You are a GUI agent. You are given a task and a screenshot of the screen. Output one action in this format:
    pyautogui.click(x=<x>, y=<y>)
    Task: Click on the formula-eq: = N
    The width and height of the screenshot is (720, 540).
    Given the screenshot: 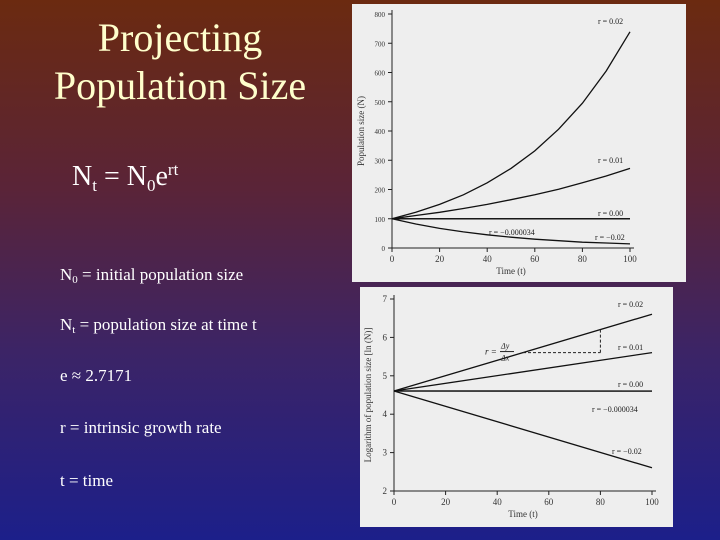 What is the action you would take?
    pyautogui.click(x=121, y=176)
    